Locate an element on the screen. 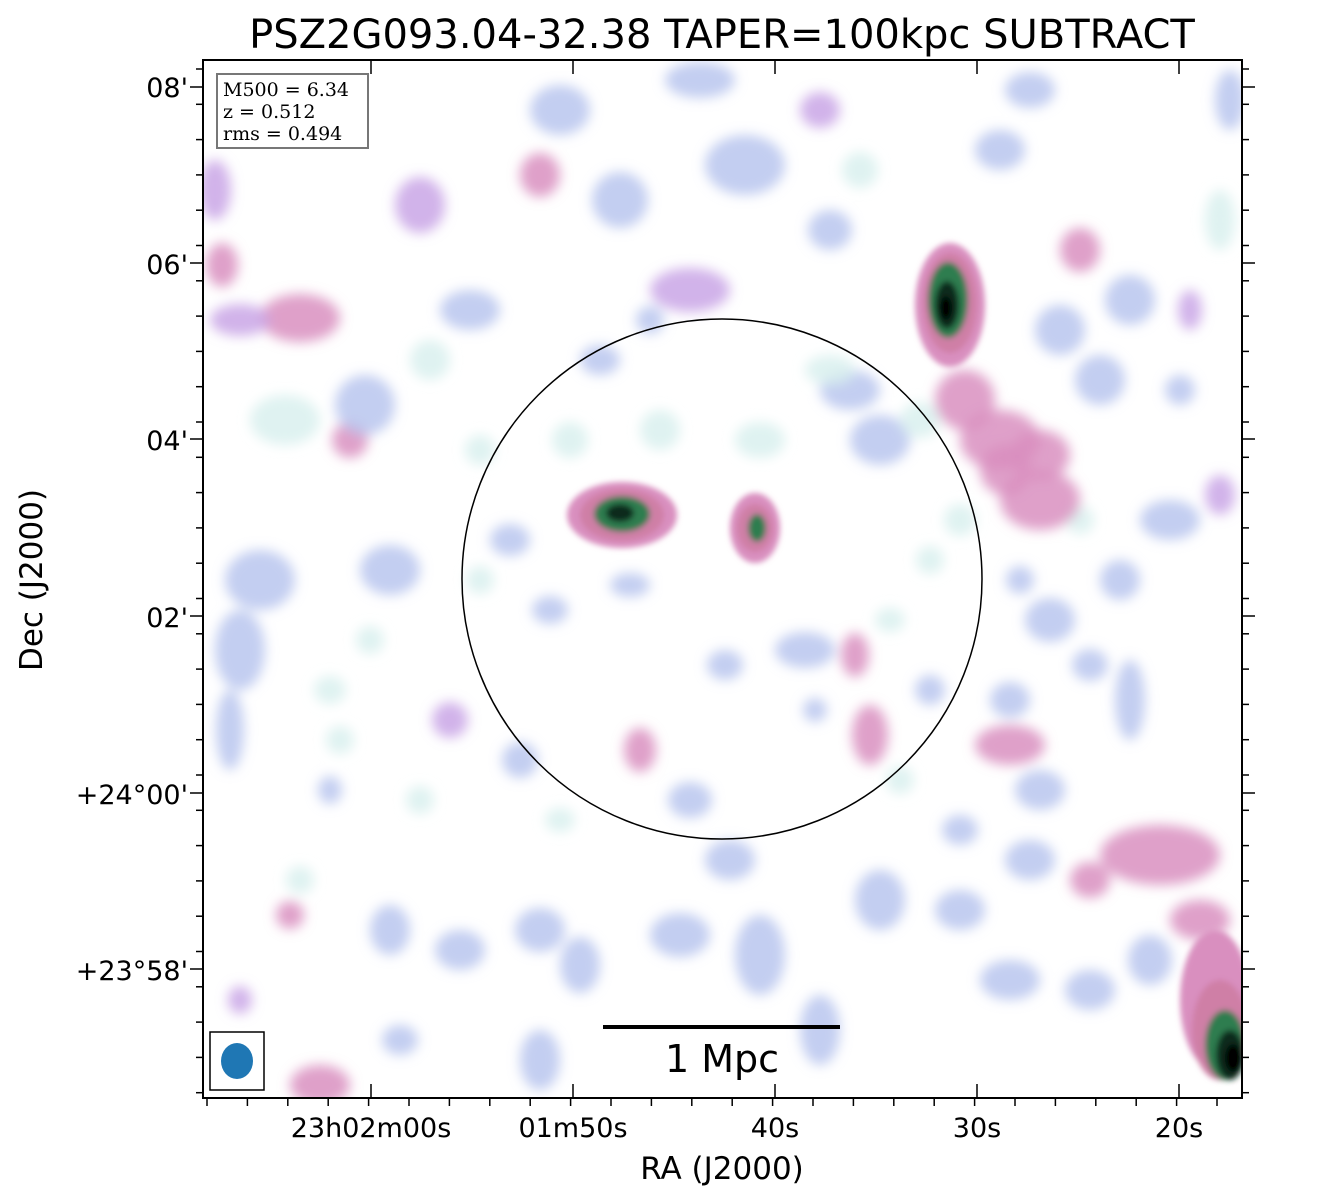 The width and height of the screenshot is (1321, 1200). info-rms: rms = 0.494 is located at coordinates (282, 134).